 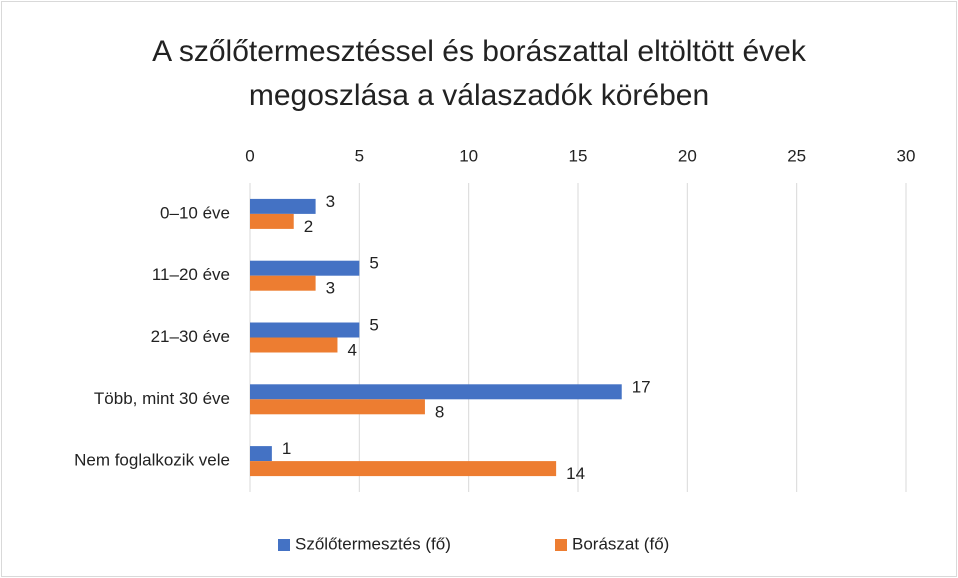 What do you see at coordinates (351, 349) in the screenshot?
I see `data-label: 4` at bounding box center [351, 349].